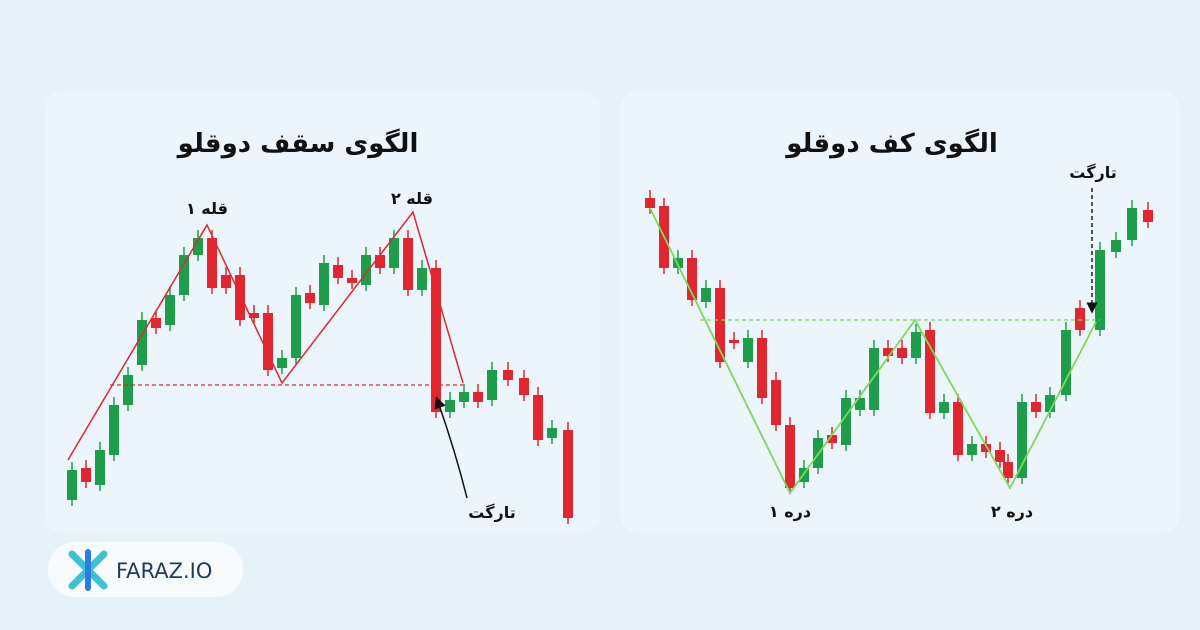 The width and height of the screenshot is (1200, 630). Describe the element at coordinates (451, 447) in the screenshot. I see `target-arrow` at that location.